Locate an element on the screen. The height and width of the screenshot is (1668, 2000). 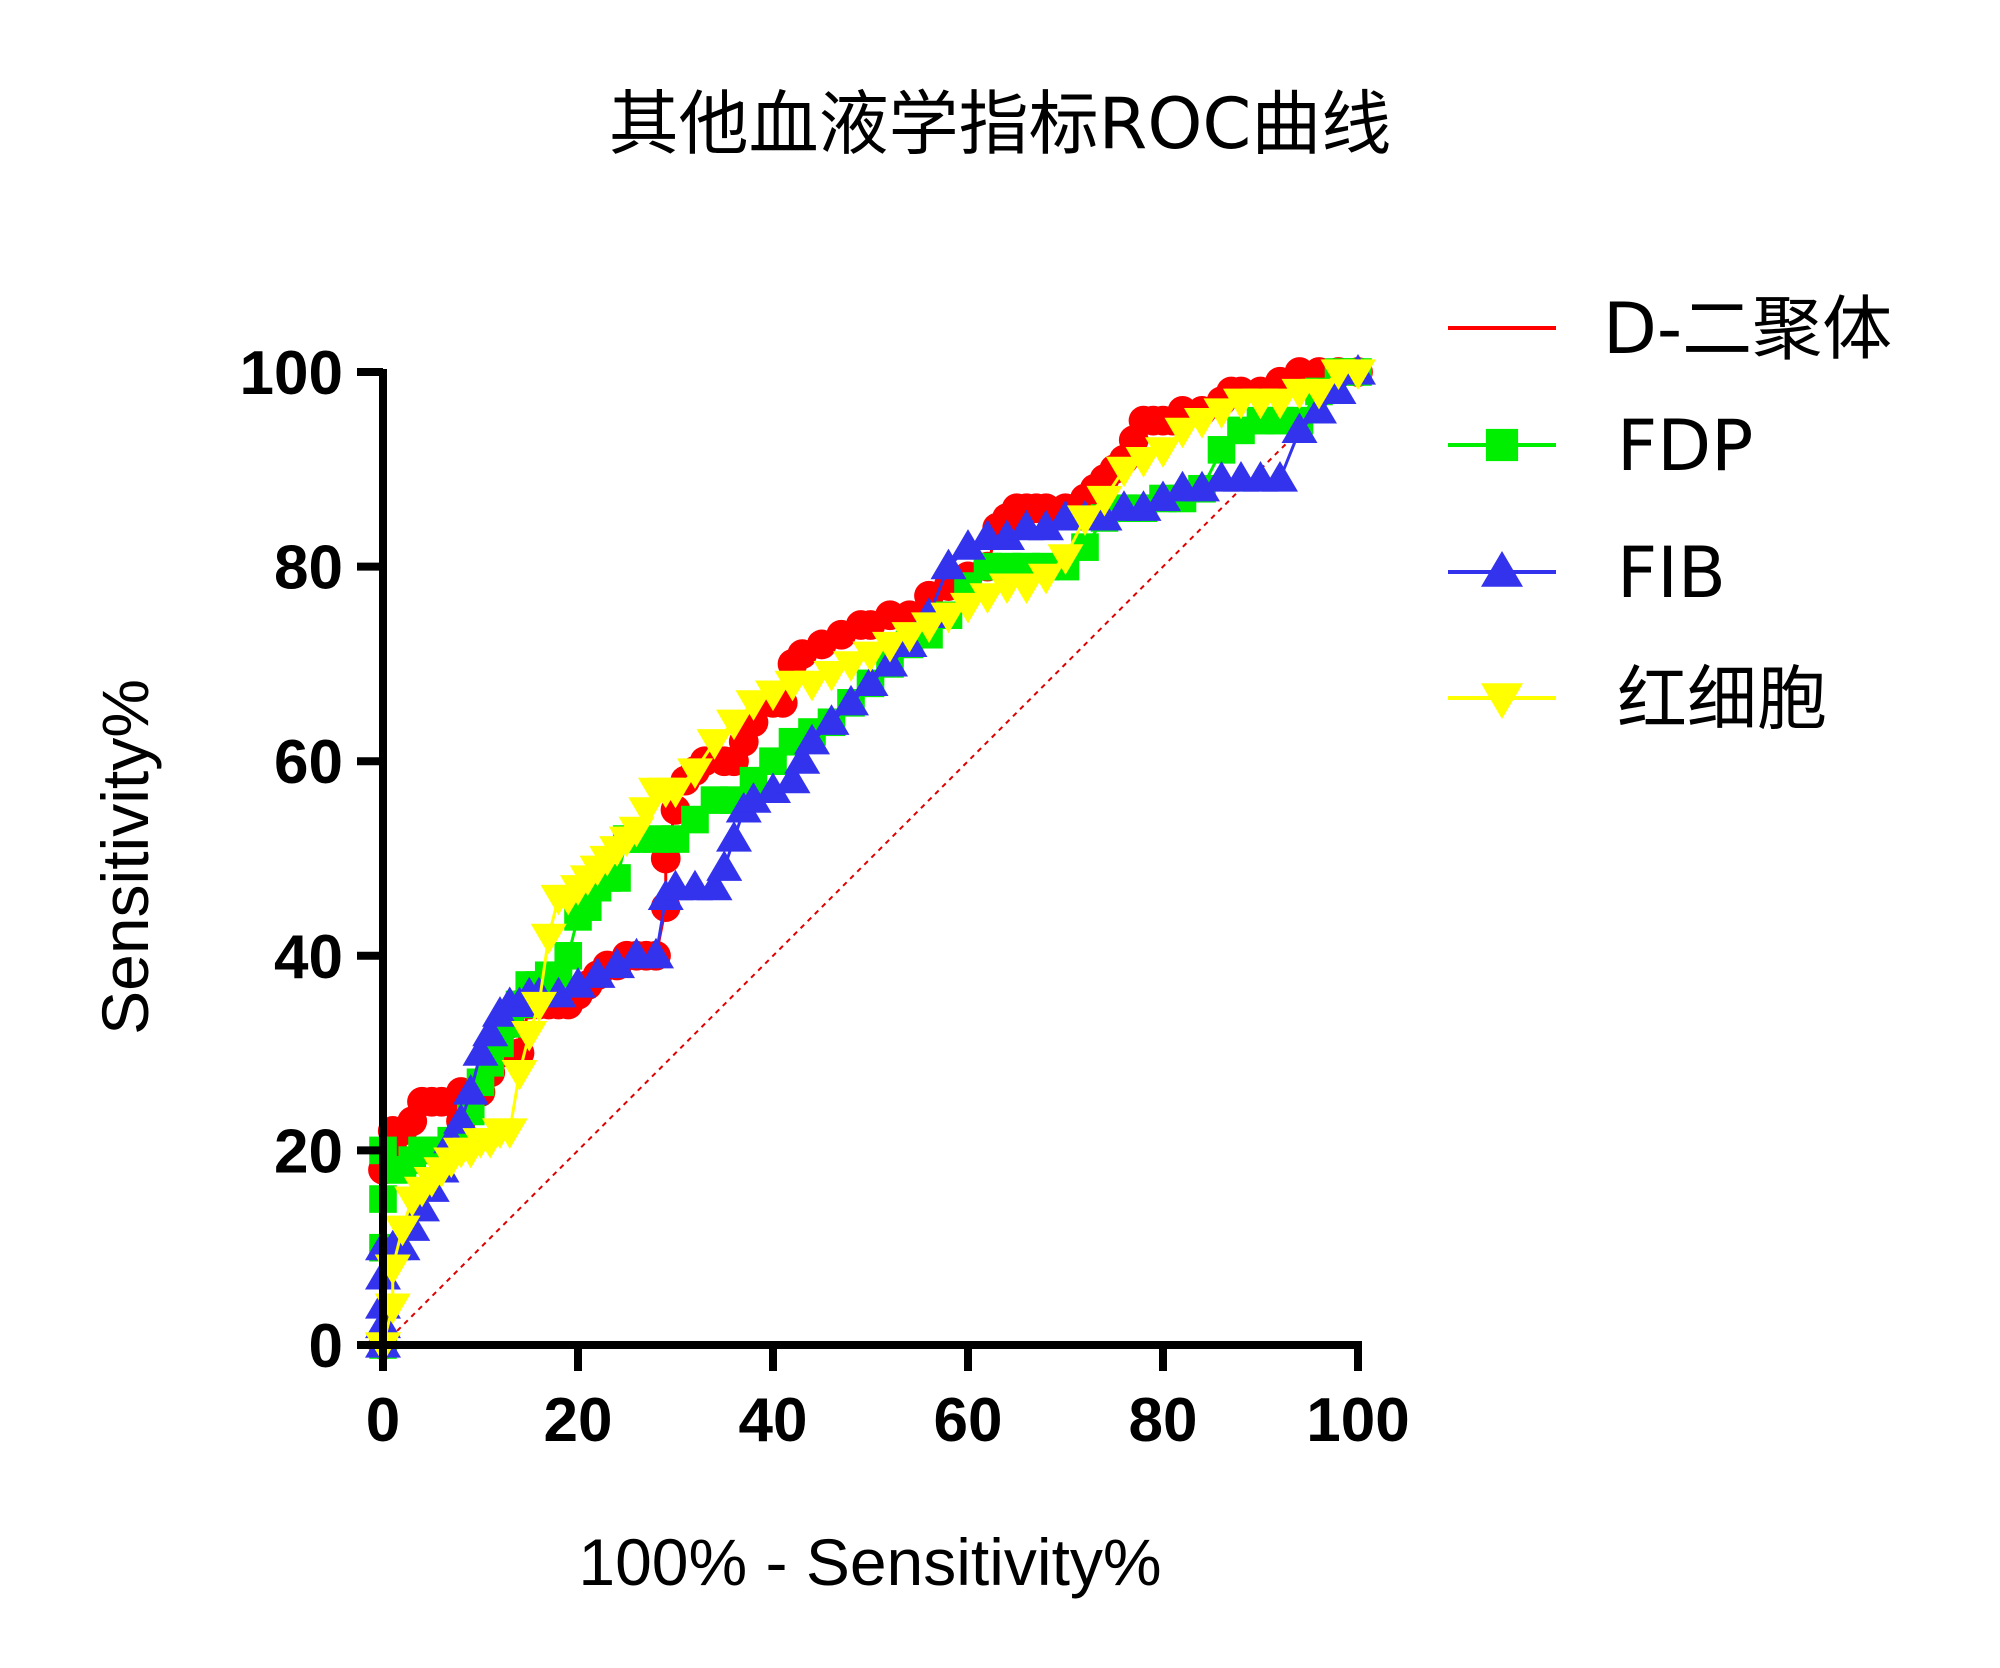
x-tick-label: 20 is located at coordinates (578, 1420).